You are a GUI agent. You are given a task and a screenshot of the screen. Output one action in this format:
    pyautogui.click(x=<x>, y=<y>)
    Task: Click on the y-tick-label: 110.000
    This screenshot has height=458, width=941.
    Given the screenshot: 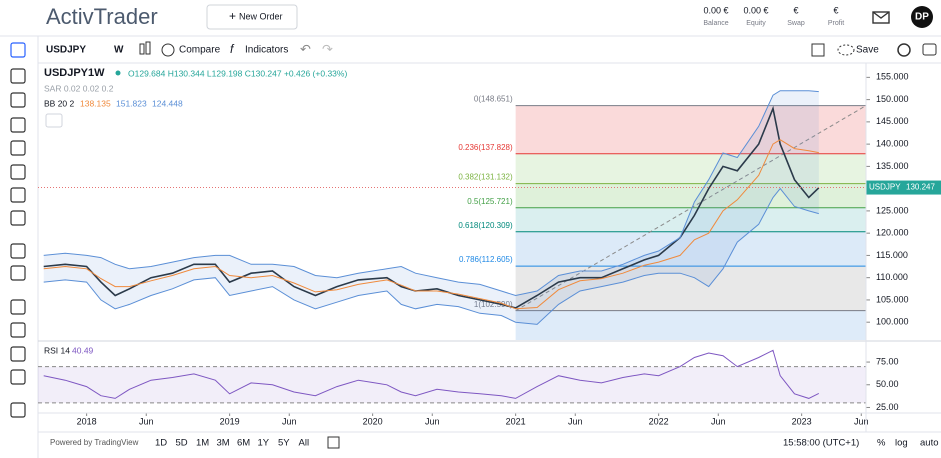 What is the action you would take?
    pyautogui.click(x=892, y=277)
    